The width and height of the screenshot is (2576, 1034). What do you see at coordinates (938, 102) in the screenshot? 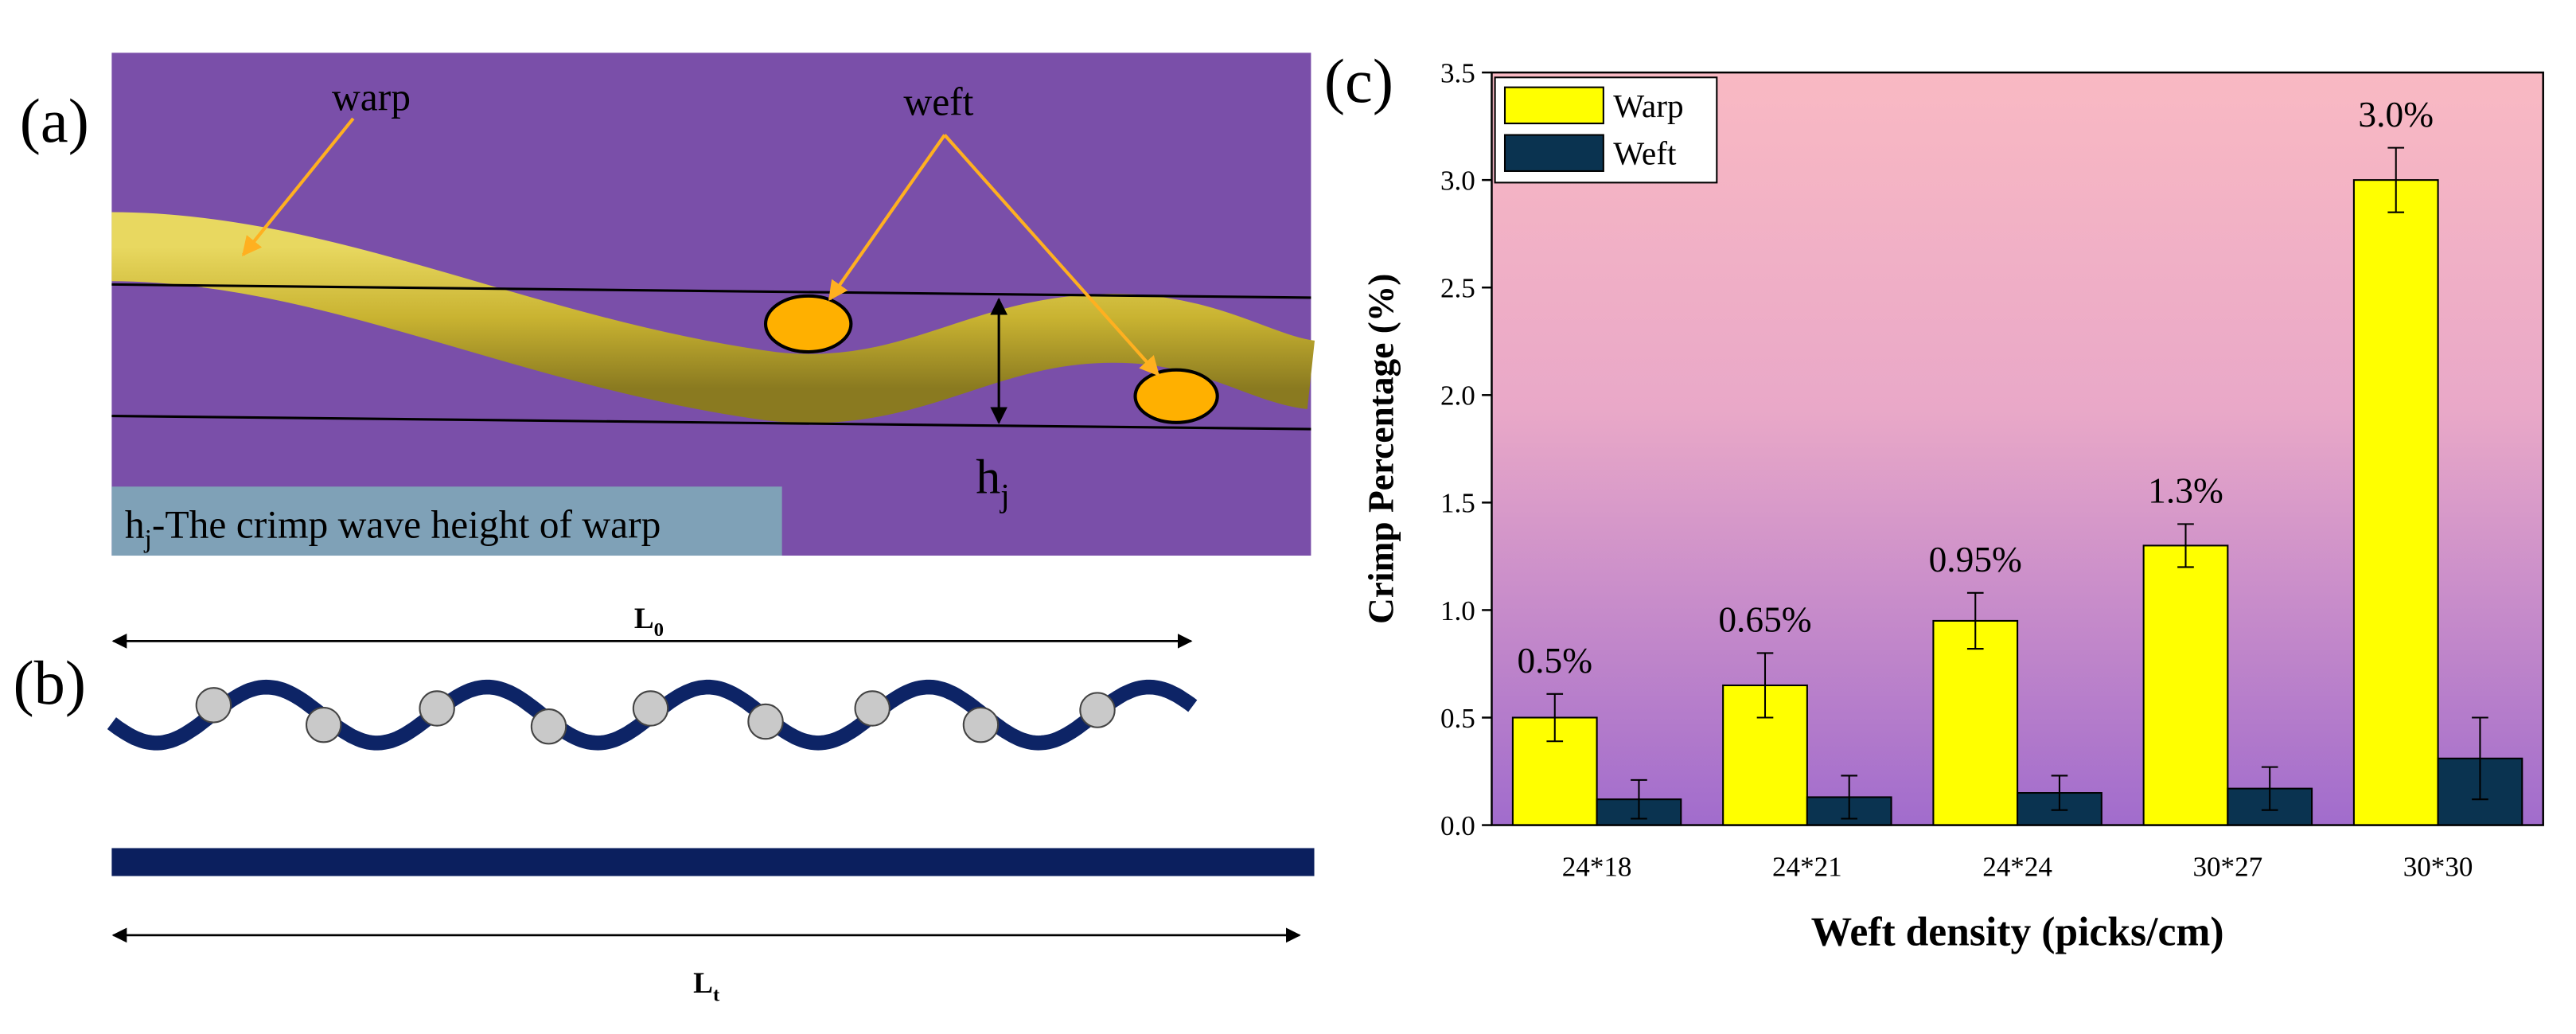
I see `annotation: weft` at bounding box center [938, 102].